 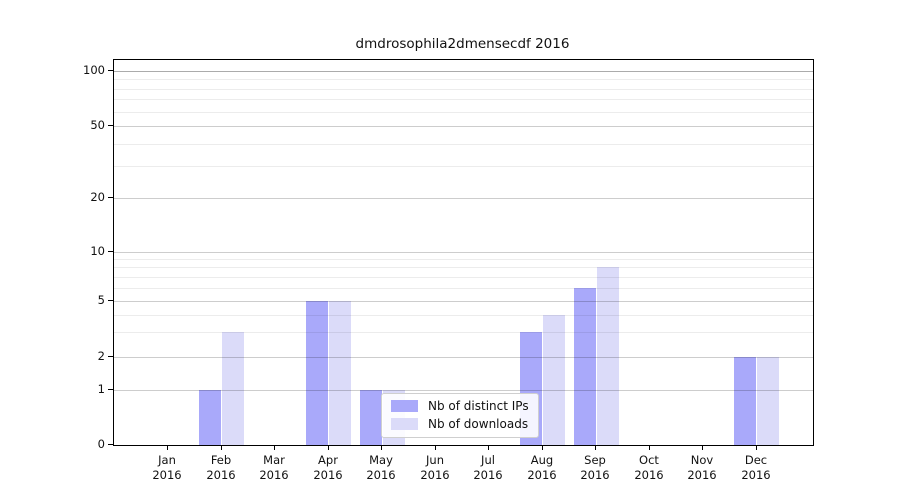 What do you see at coordinates (435, 467) in the screenshot?
I see `x-tick-label: Jun 2016` at bounding box center [435, 467].